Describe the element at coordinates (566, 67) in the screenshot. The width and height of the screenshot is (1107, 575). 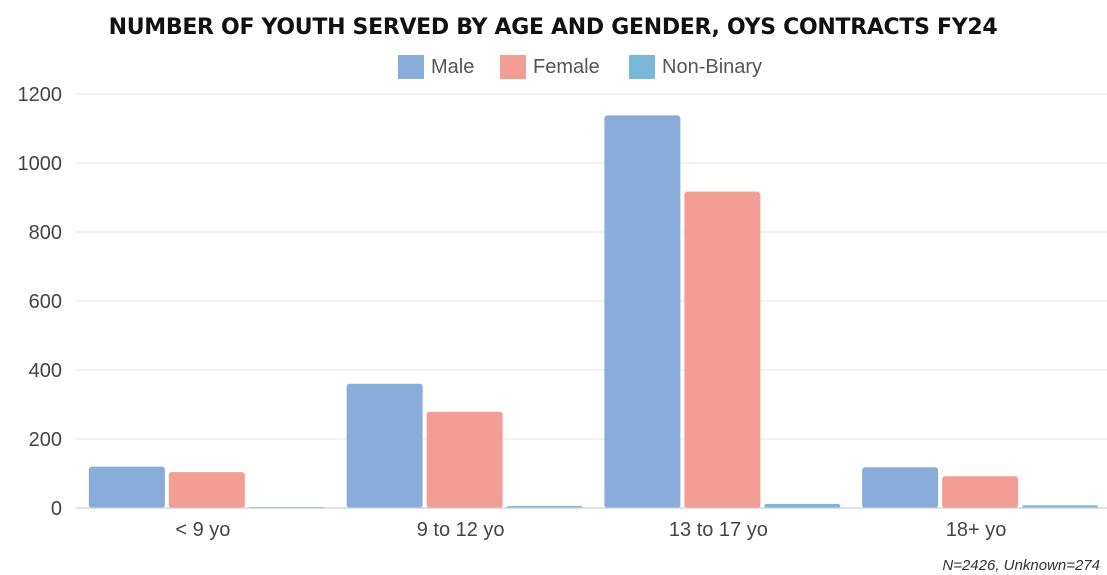
I see `legend-label-2: Female` at that location.